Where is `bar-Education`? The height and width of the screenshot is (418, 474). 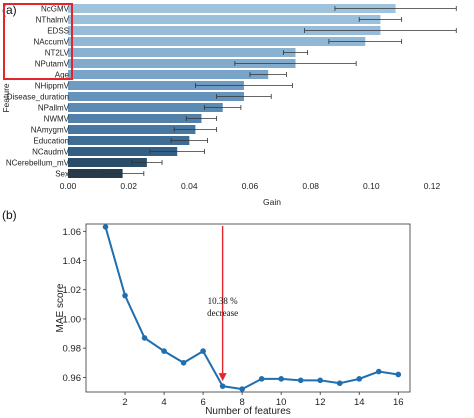 bar-Education is located at coordinates (129, 140).